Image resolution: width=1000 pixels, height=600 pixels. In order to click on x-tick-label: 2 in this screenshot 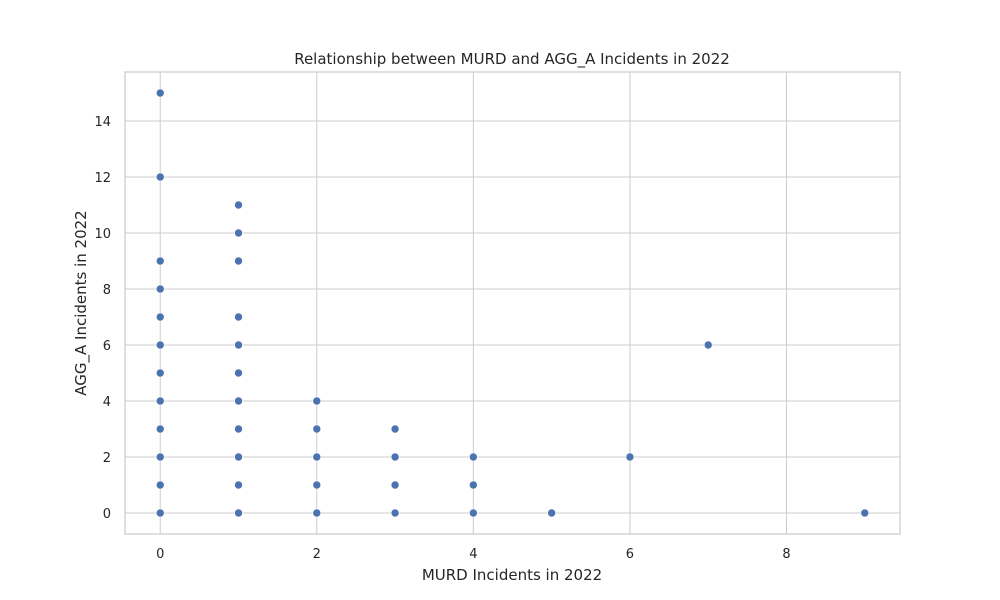, I will do `click(317, 554)`.